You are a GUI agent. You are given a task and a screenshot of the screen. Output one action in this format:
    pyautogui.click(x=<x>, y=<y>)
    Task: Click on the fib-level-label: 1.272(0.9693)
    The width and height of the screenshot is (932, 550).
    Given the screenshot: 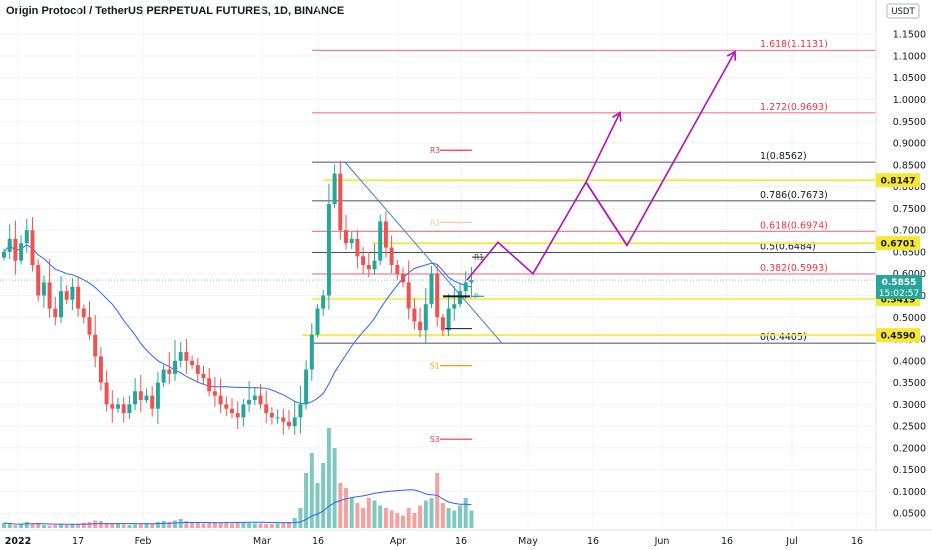 What is the action you would take?
    pyautogui.click(x=794, y=107)
    